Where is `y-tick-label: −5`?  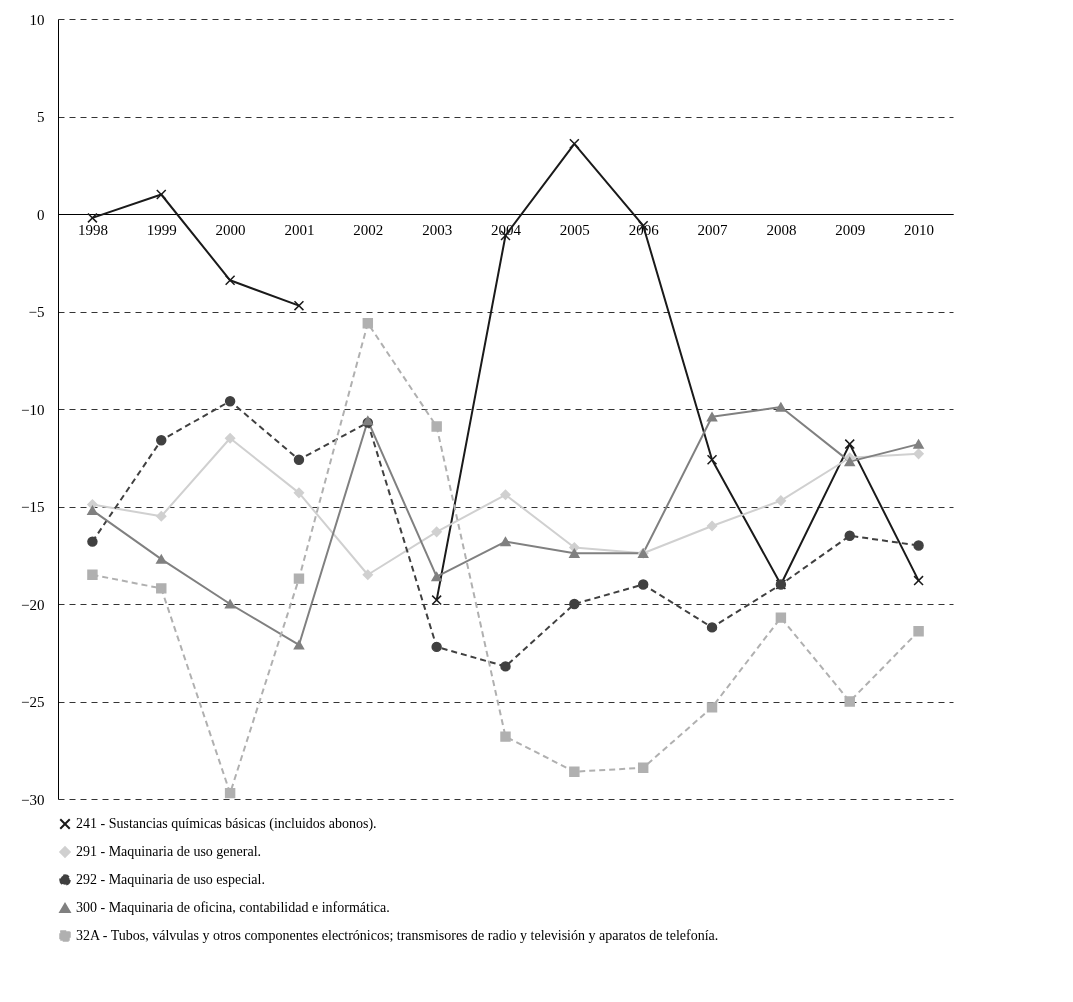
y-tick-label: −5 is located at coordinates (36, 312).